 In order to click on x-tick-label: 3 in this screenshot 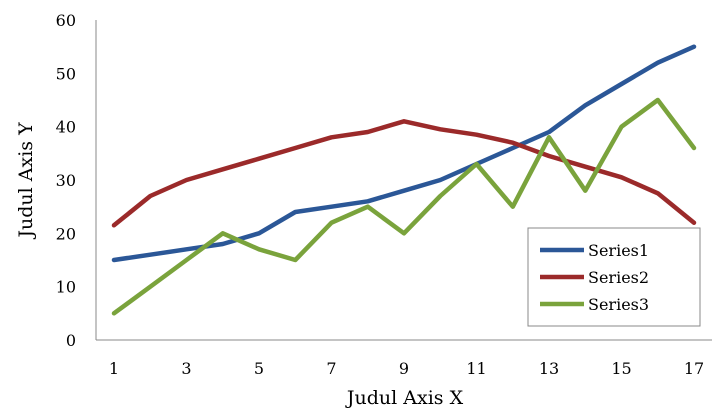, I will do `click(186, 368)`.